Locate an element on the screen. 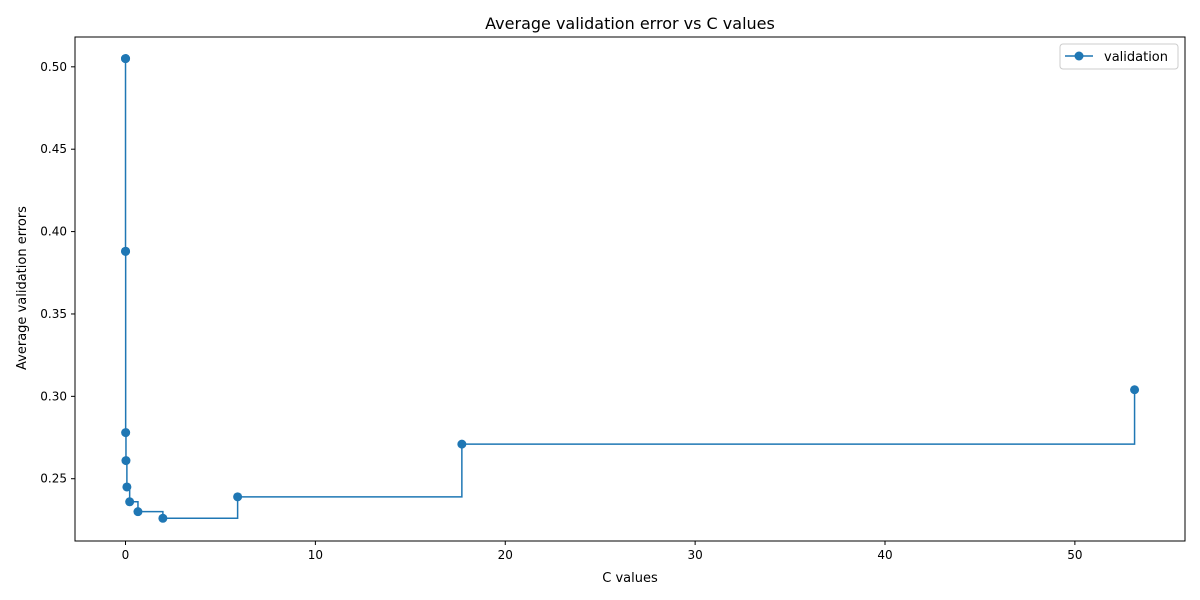  x-tick-label: 10 is located at coordinates (315, 555).